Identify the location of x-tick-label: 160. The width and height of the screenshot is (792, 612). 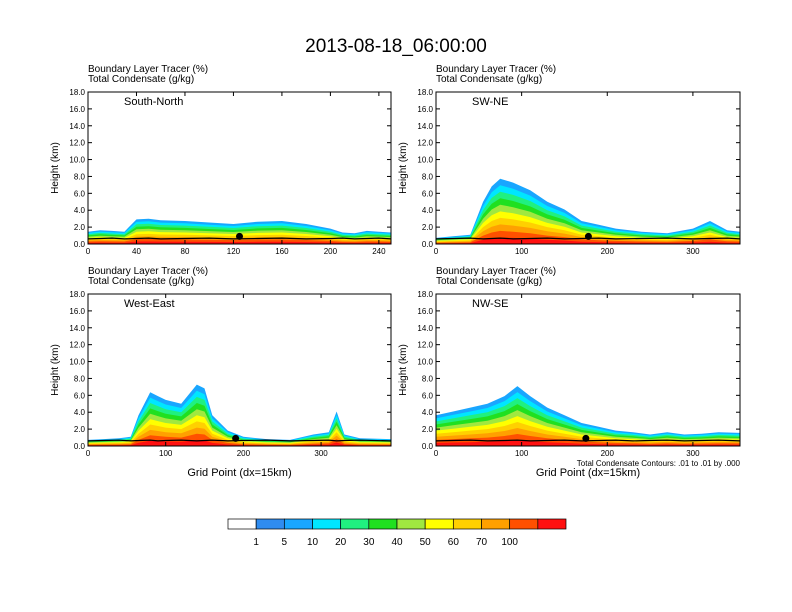
(282, 251).